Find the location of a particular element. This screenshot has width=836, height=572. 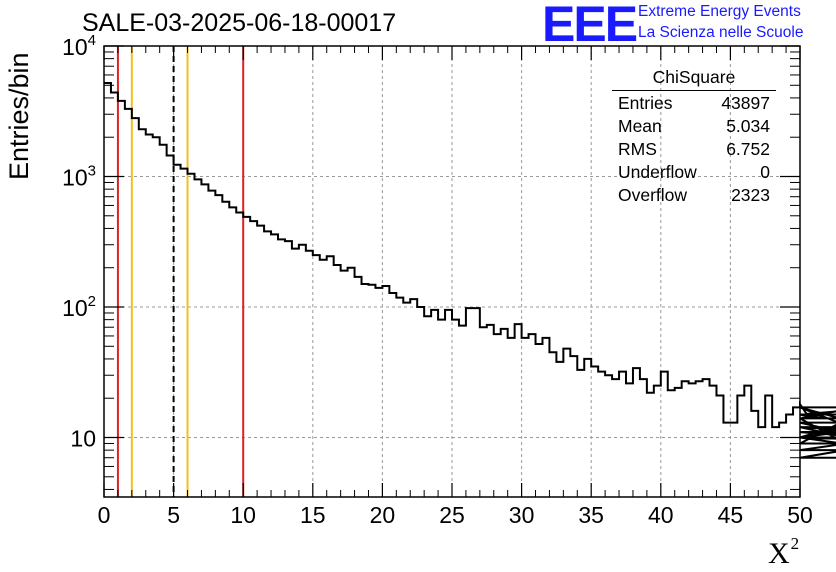

stats-label: Overflow is located at coordinates (653, 195).